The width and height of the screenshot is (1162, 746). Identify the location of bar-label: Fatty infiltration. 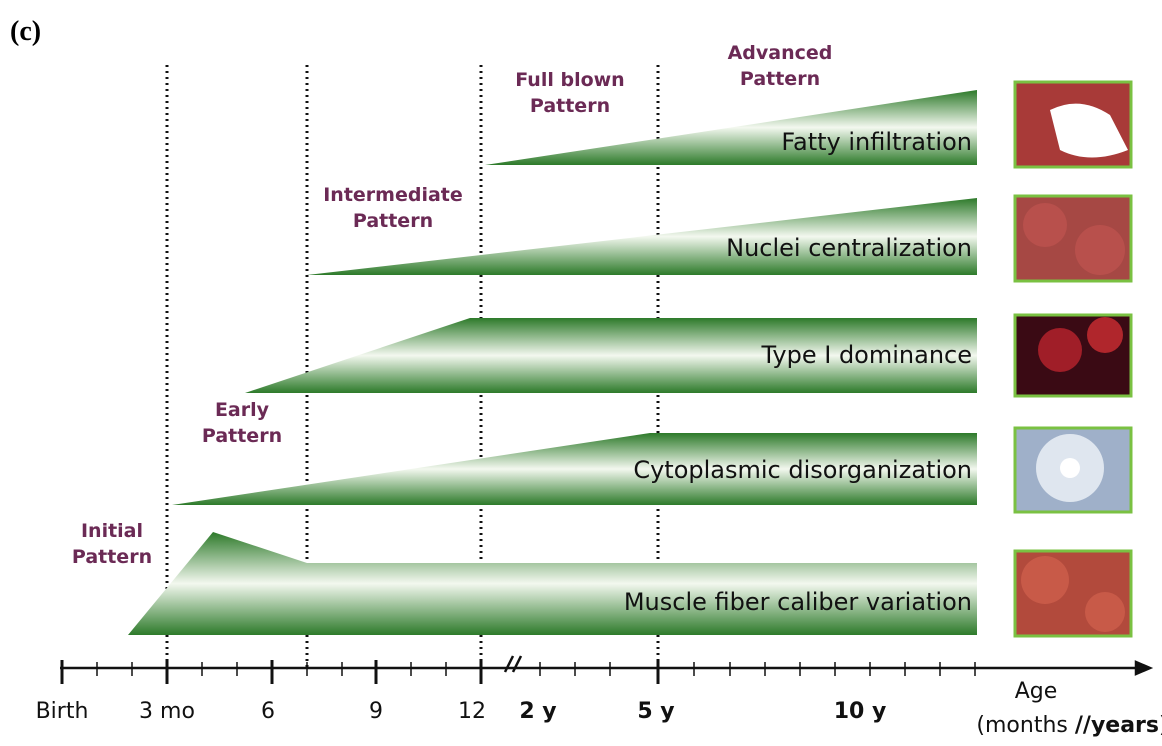
(876, 142).